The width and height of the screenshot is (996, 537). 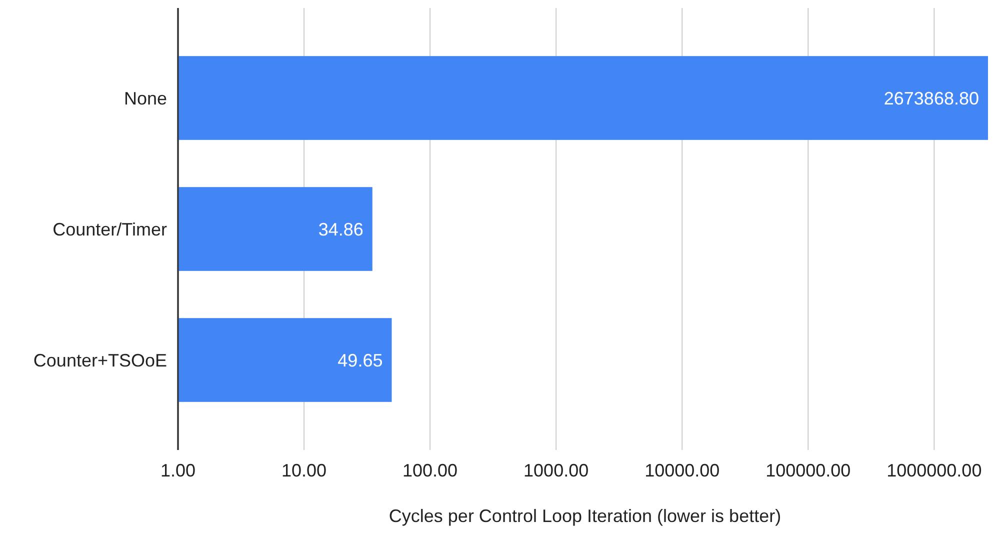 I want to click on x-tick-label: 100000.00, so click(x=808, y=470).